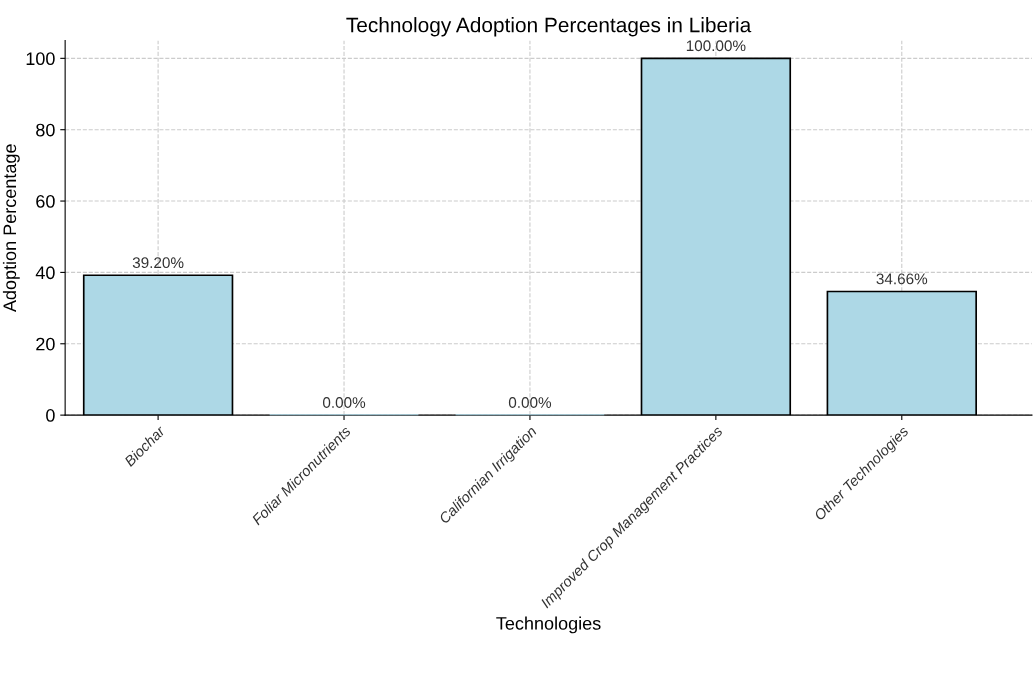 The width and height of the screenshot is (1034, 675). I want to click on y-tick-label: 80, so click(45, 130).